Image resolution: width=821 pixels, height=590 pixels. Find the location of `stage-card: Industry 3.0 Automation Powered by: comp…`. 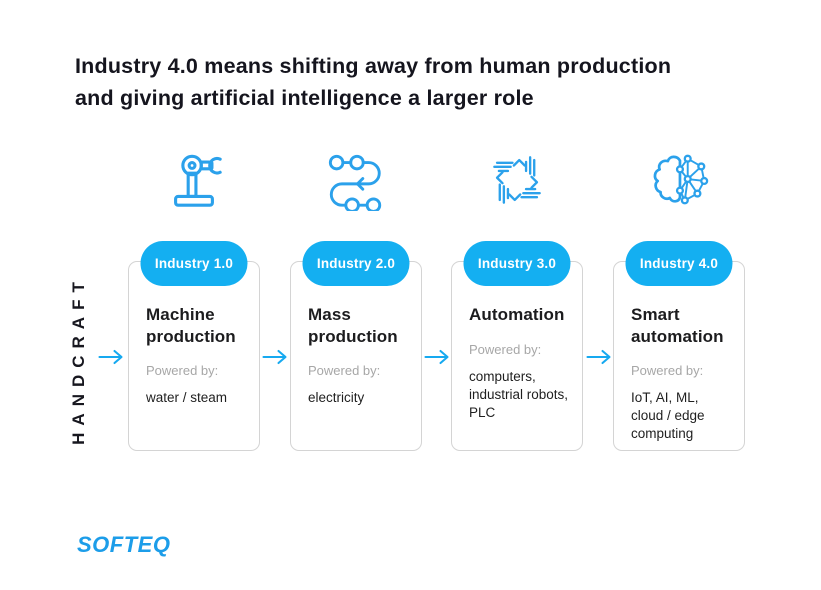

stage-card: Industry 3.0 Automation Powered by: comp… is located at coordinates (517, 346).